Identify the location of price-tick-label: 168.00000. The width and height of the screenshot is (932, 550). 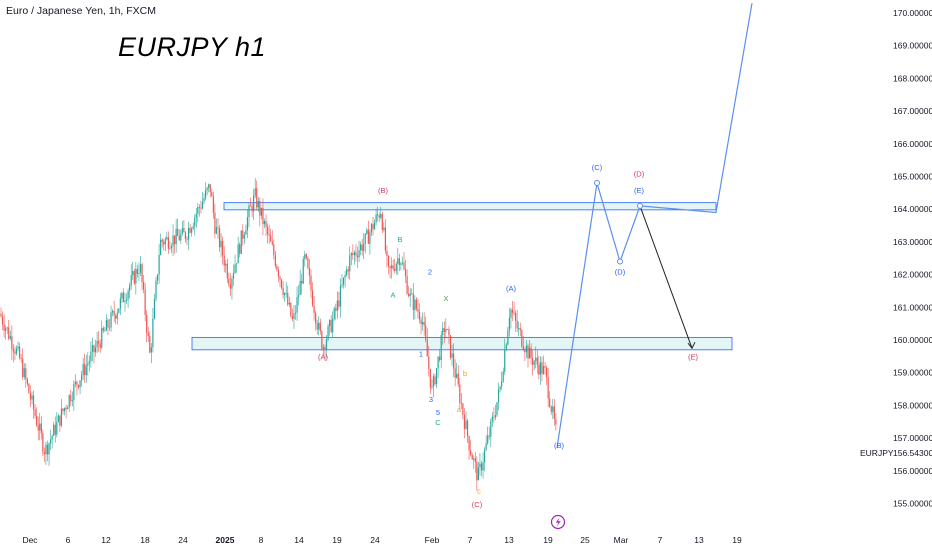
(912, 78).